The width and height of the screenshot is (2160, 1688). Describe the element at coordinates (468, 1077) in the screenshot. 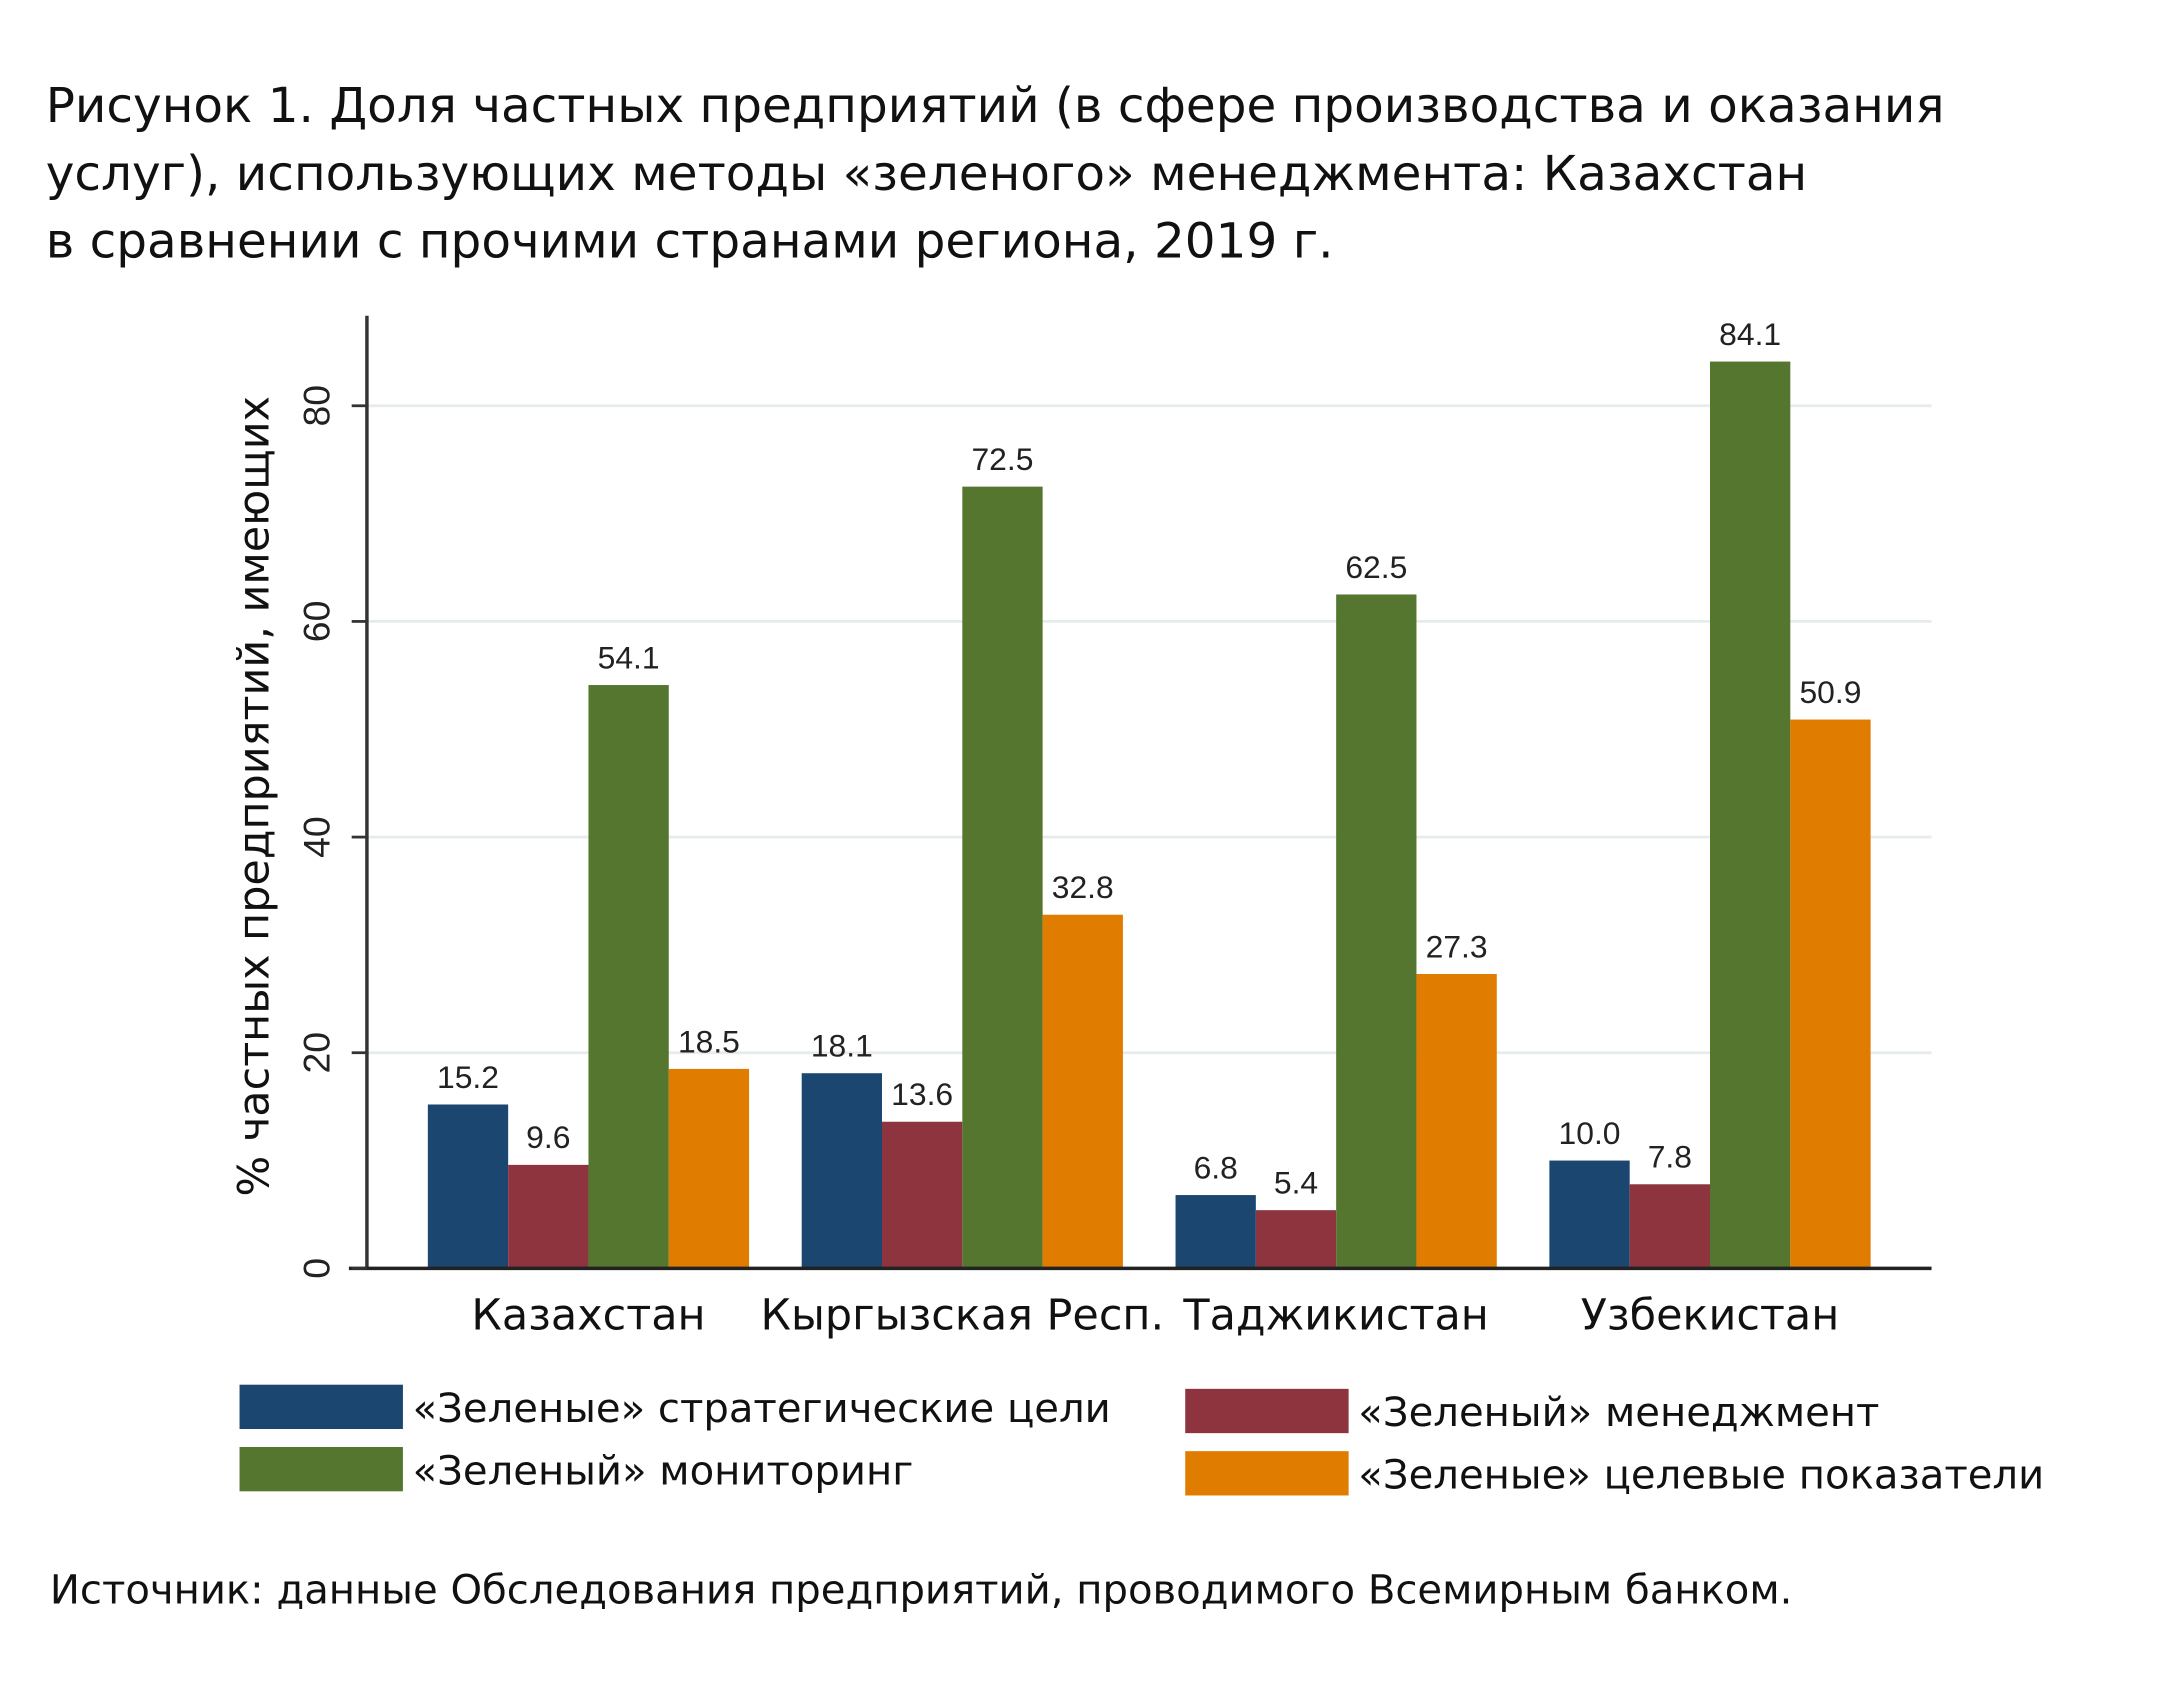

I see `data-label: 15.2` at that location.